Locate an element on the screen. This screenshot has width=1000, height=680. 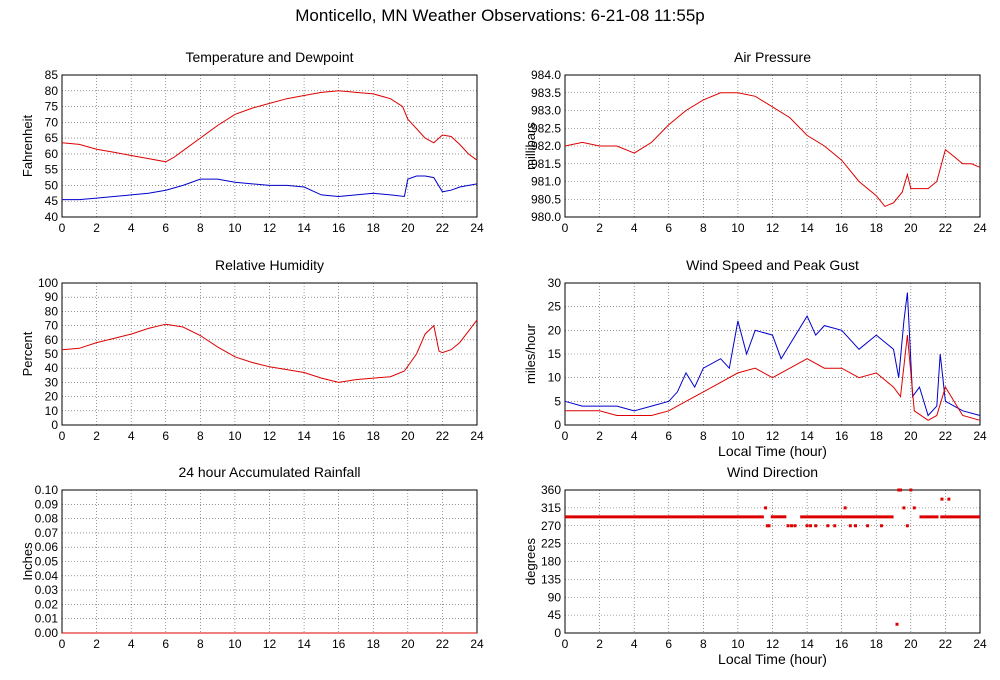
y-tick-label: 50 is located at coordinates (52, 185).